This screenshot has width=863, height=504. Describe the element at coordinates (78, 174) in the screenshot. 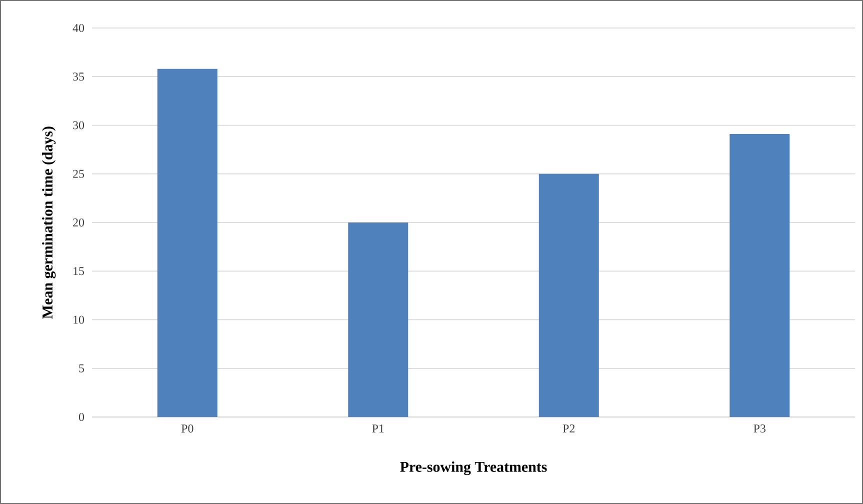

I see `y-tick-label: 25` at that location.